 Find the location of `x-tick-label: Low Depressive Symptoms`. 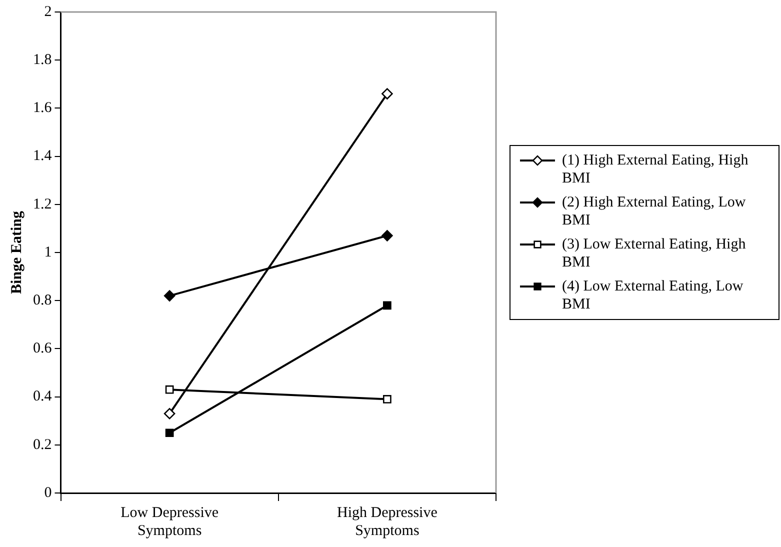

x-tick-label: Low Depressive Symptoms is located at coordinates (169, 521).